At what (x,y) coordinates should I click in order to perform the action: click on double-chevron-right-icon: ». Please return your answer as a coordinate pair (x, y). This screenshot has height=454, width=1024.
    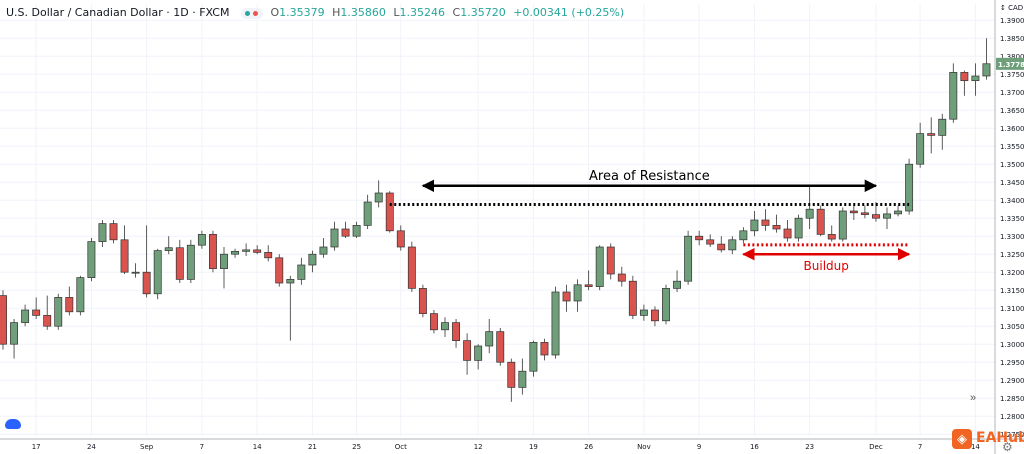
    Looking at the image, I should click on (973, 398).